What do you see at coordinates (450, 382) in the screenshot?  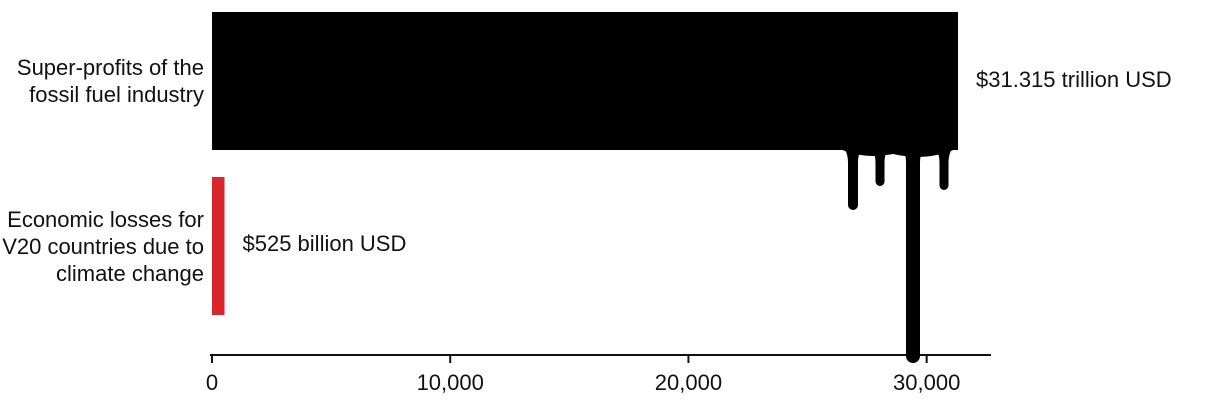 I see `x-tick-label: 10,000` at bounding box center [450, 382].